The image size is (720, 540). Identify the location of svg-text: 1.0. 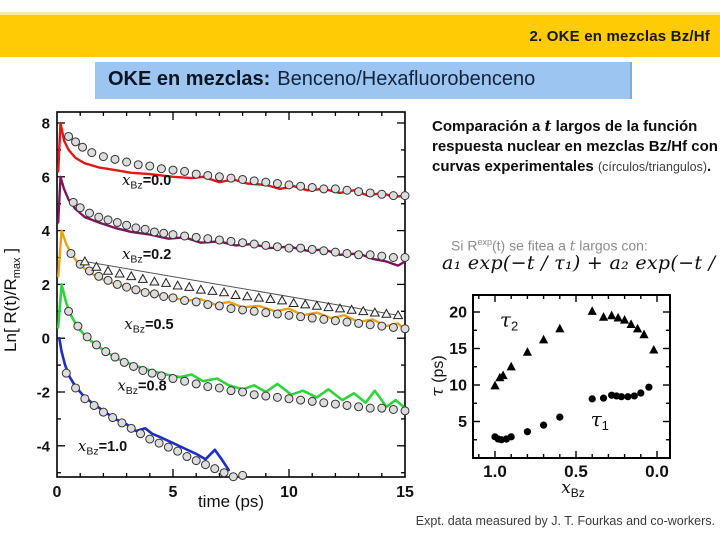
(495, 471).